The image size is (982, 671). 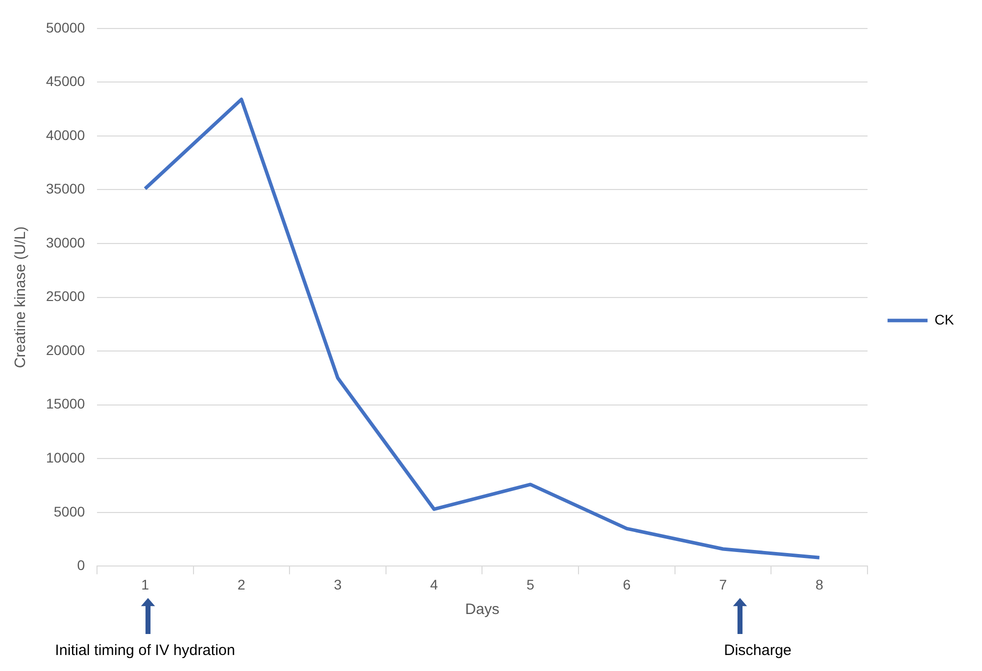 What do you see at coordinates (66, 242) in the screenshot?
I see `y-tick-label: 30000` at bounding box center [66, 242].